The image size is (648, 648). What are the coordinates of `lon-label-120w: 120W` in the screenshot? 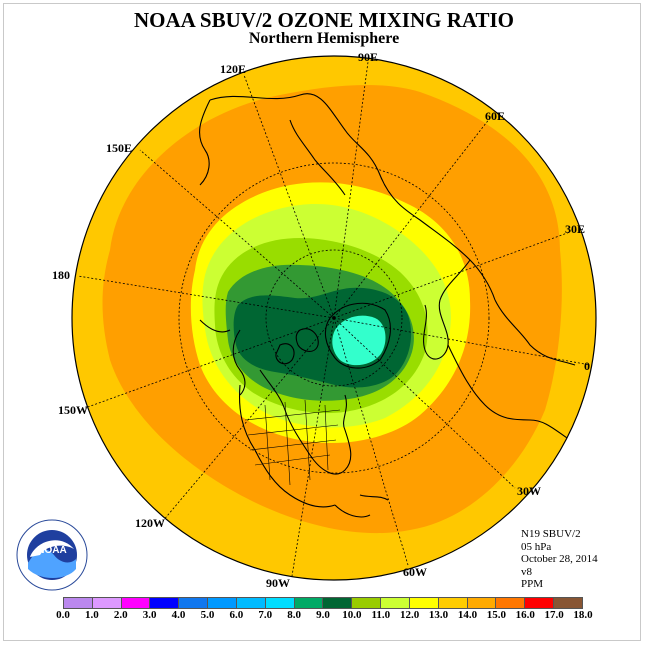 It's located at (150, 523).